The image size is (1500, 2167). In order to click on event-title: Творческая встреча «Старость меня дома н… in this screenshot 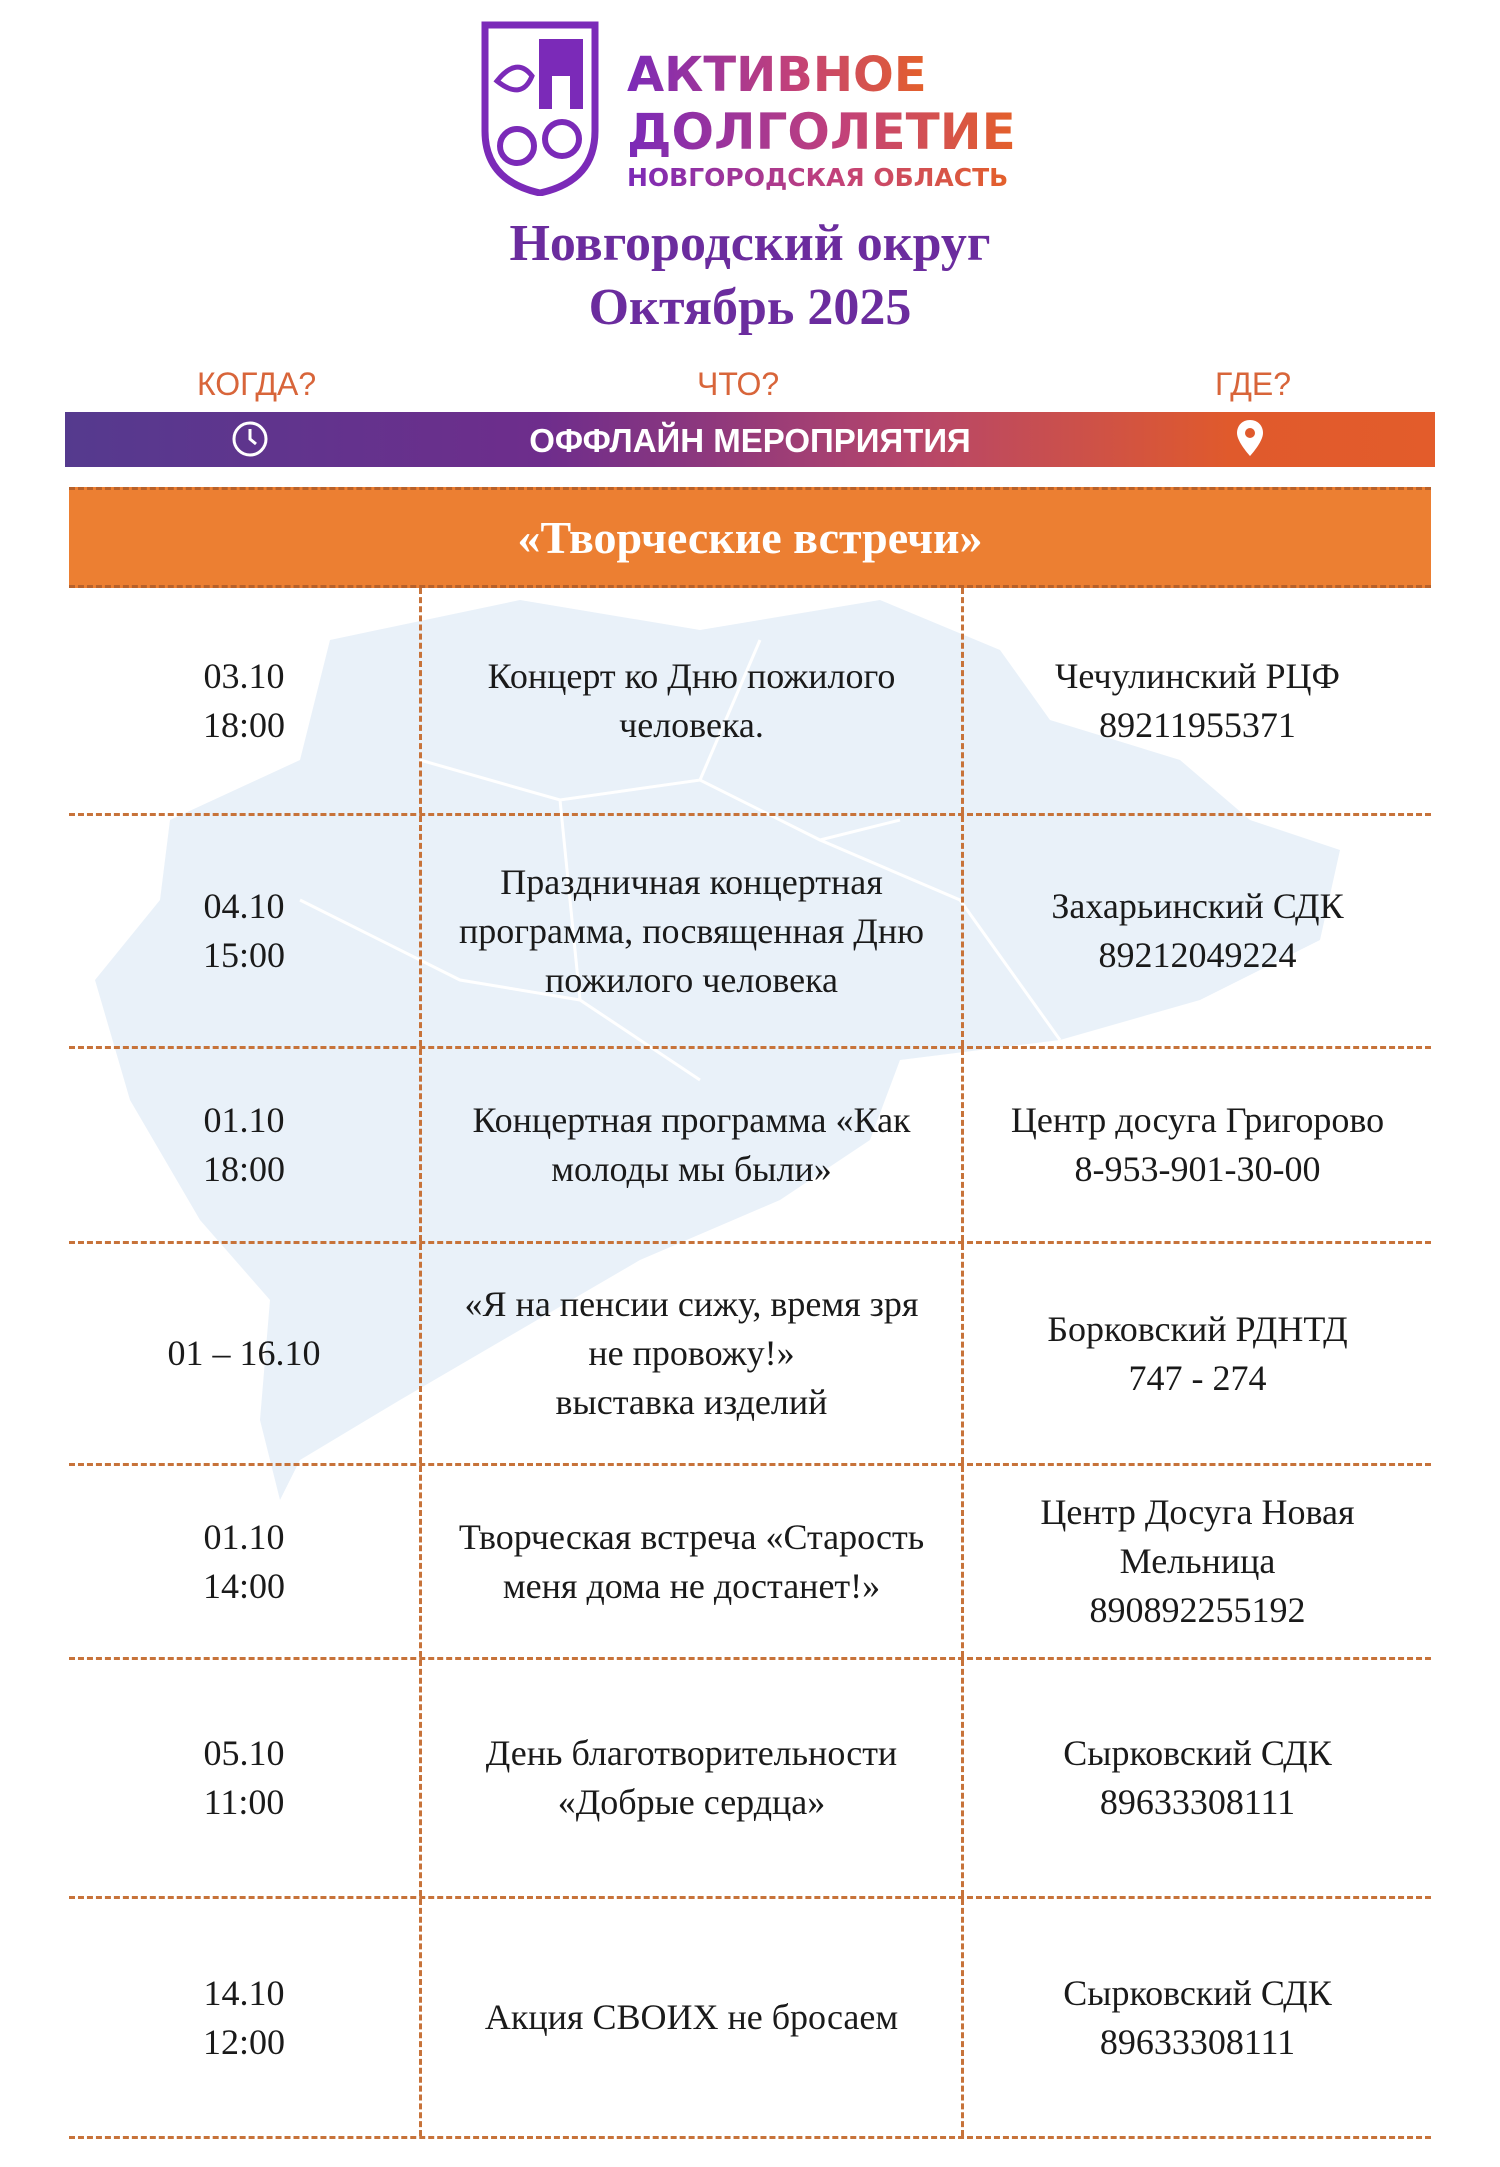, I will do `click(691, 1561)`.